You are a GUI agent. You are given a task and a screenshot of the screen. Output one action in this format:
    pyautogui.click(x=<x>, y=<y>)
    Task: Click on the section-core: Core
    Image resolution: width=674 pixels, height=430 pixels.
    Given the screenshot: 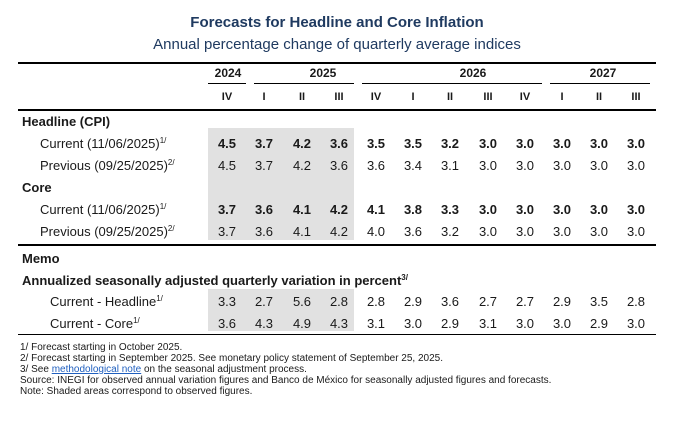 What is the action you would take?
    pyautogui.click(x=37, y=187)
    